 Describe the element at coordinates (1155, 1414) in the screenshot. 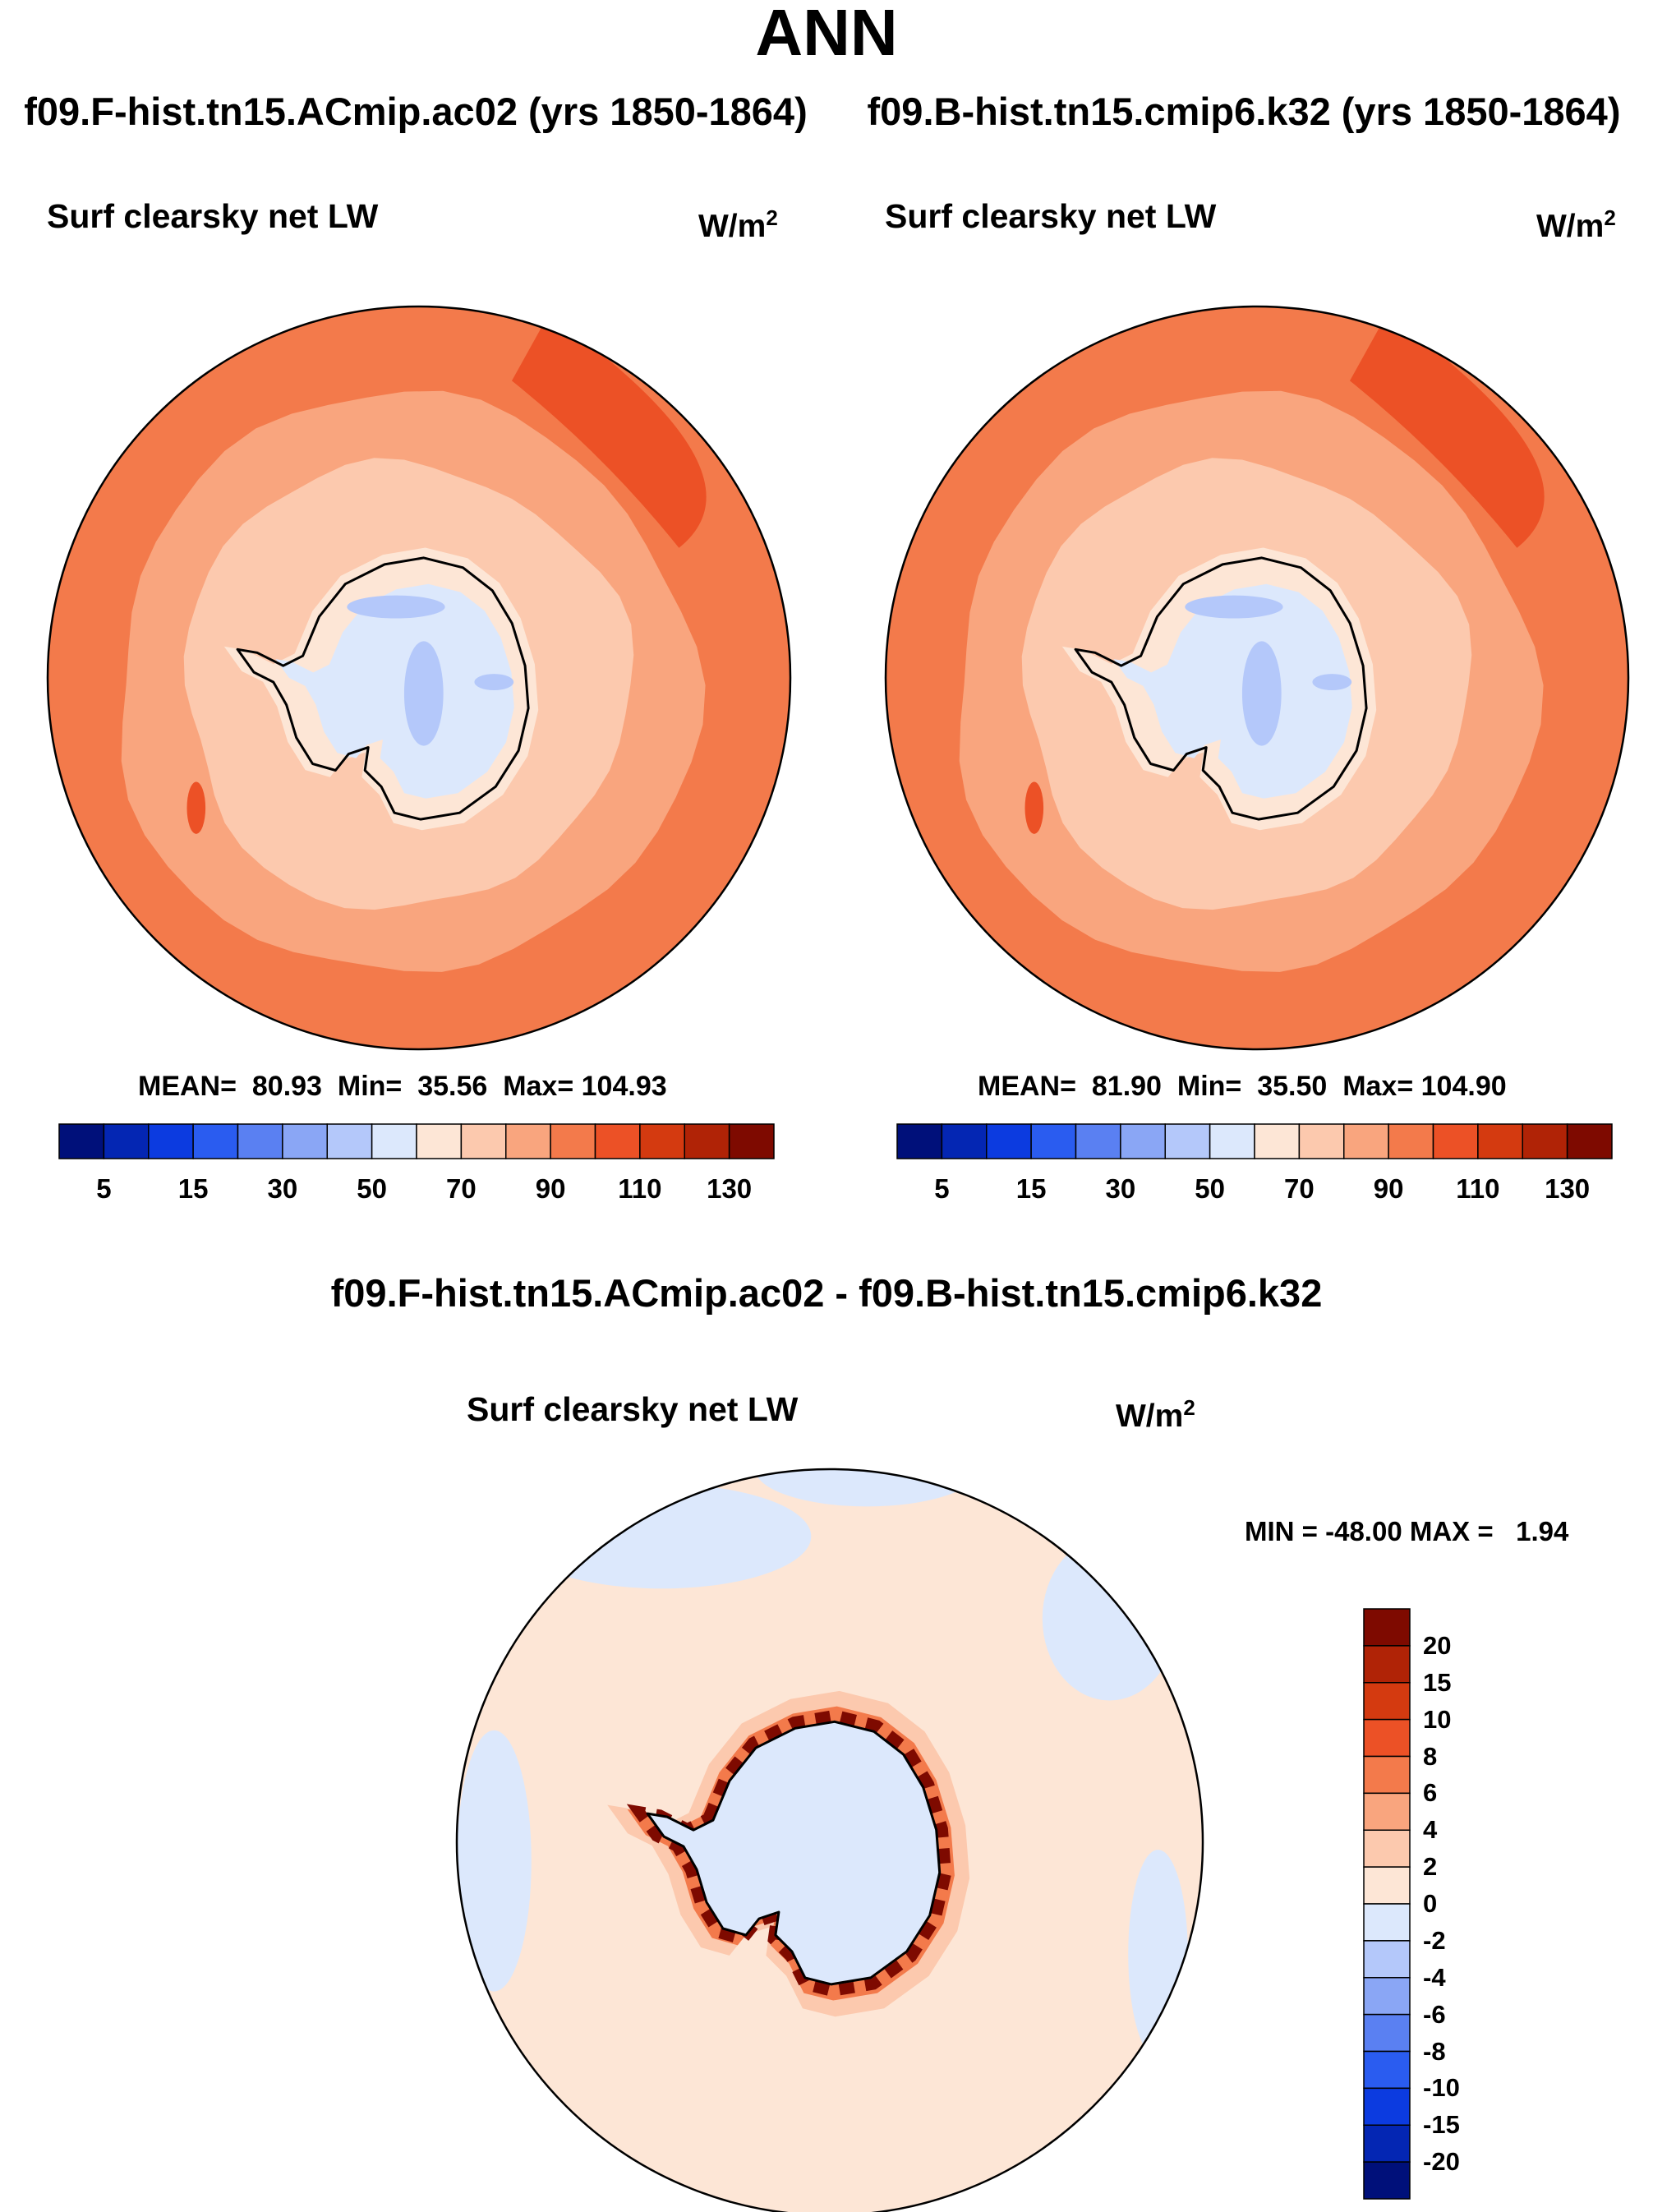

I see `diff-unit-label: W/m2` at that location.